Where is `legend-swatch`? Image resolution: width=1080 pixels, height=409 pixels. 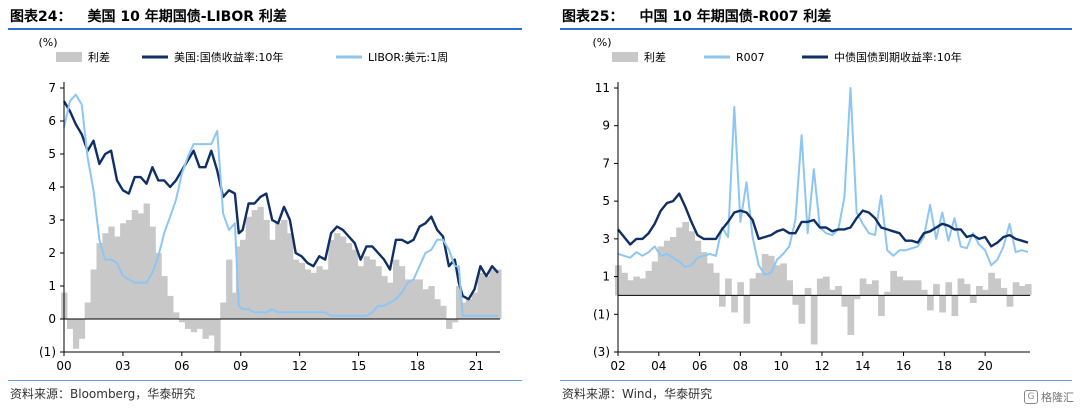 legend-swatch is located at coordinates (625, 57).